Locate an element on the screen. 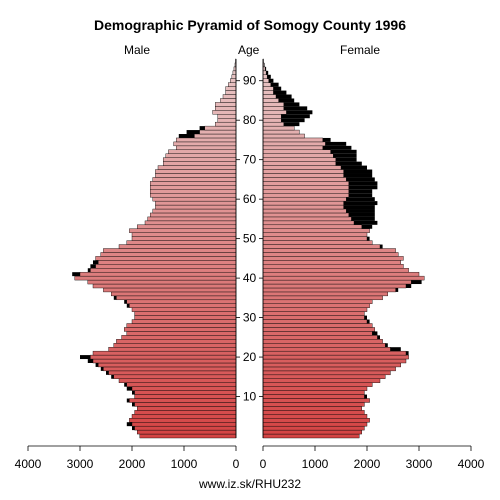  female-x-tick-label: 1000 is located at coordinates (315, 464).